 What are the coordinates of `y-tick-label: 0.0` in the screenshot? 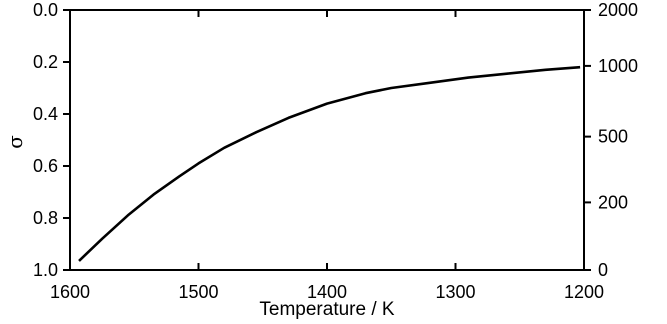 It's located at (45, 10).